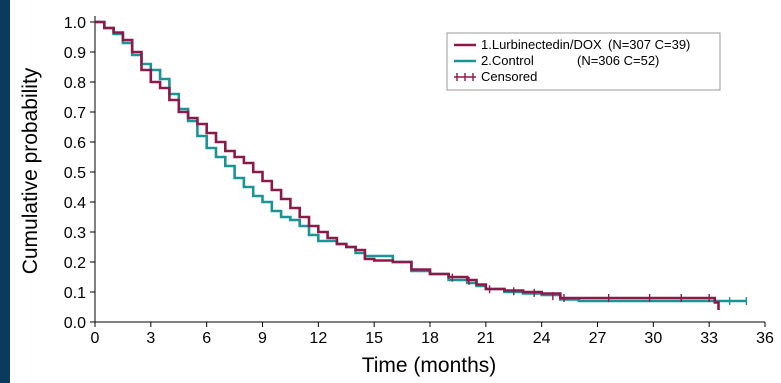 The image size is (781, 383). I want to click on x-tick-label: 18, so click(430, 338).